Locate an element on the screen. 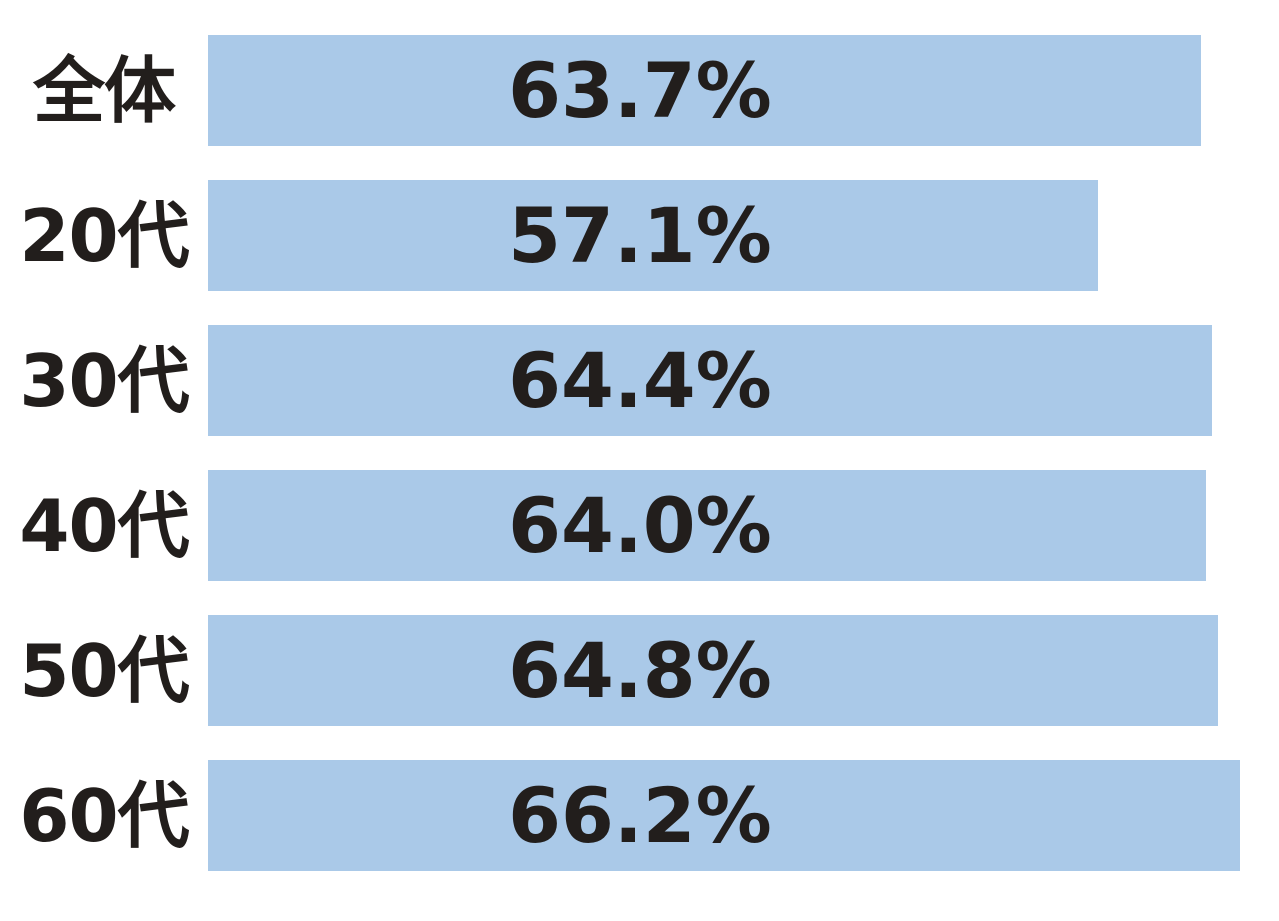  bar: 64.0% is located at coordinates (707, 525).